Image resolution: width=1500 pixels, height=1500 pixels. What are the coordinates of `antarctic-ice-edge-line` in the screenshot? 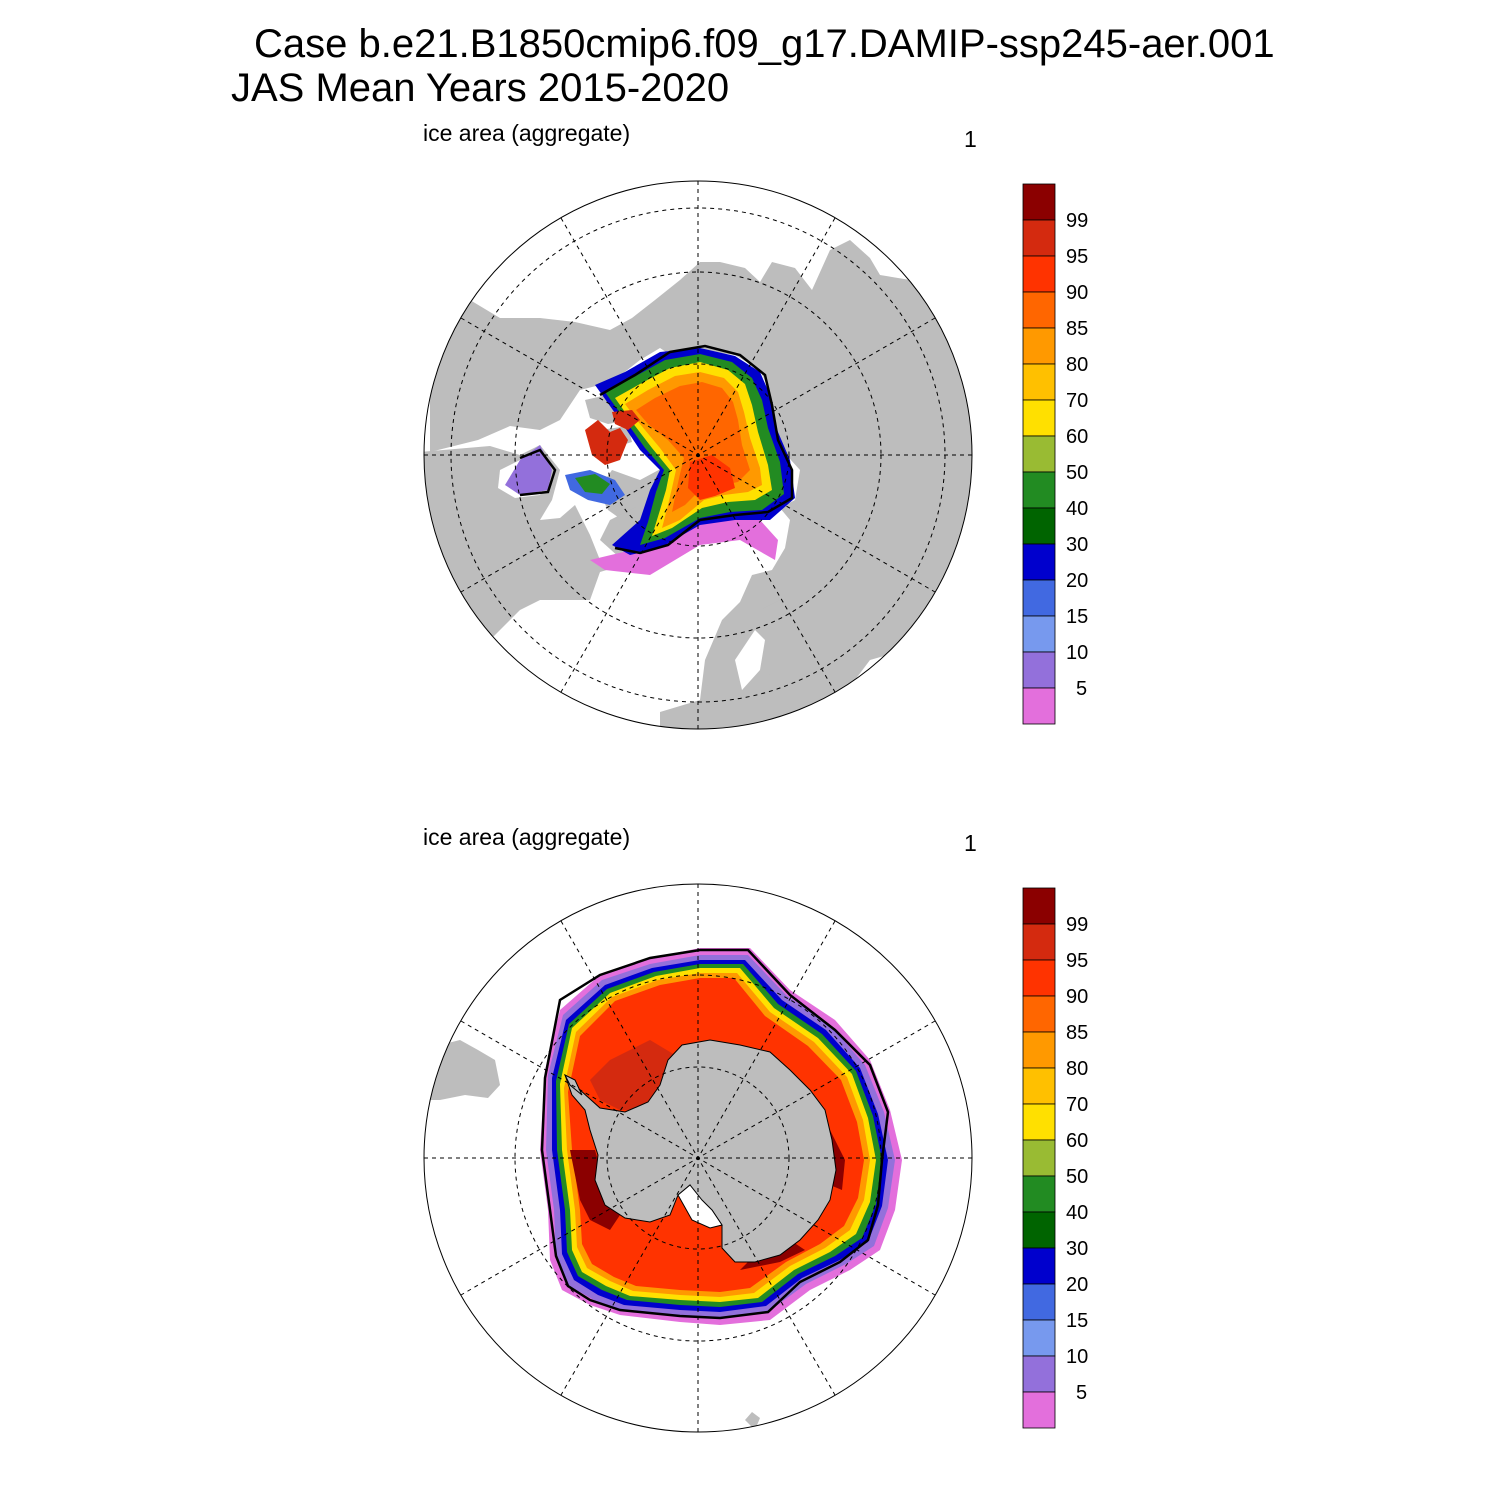 It's located at (715, 1134).